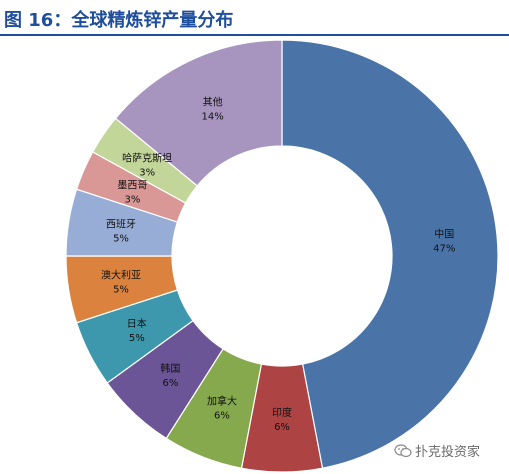 The height and width of the screenshot is (474, 509). I want to click on slice-label-3: 韩国, so click(170, 368).